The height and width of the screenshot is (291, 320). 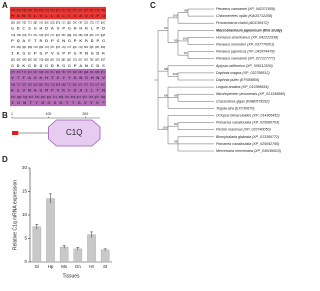 I want to click on panel-label: C, so click(x=153, y=5).